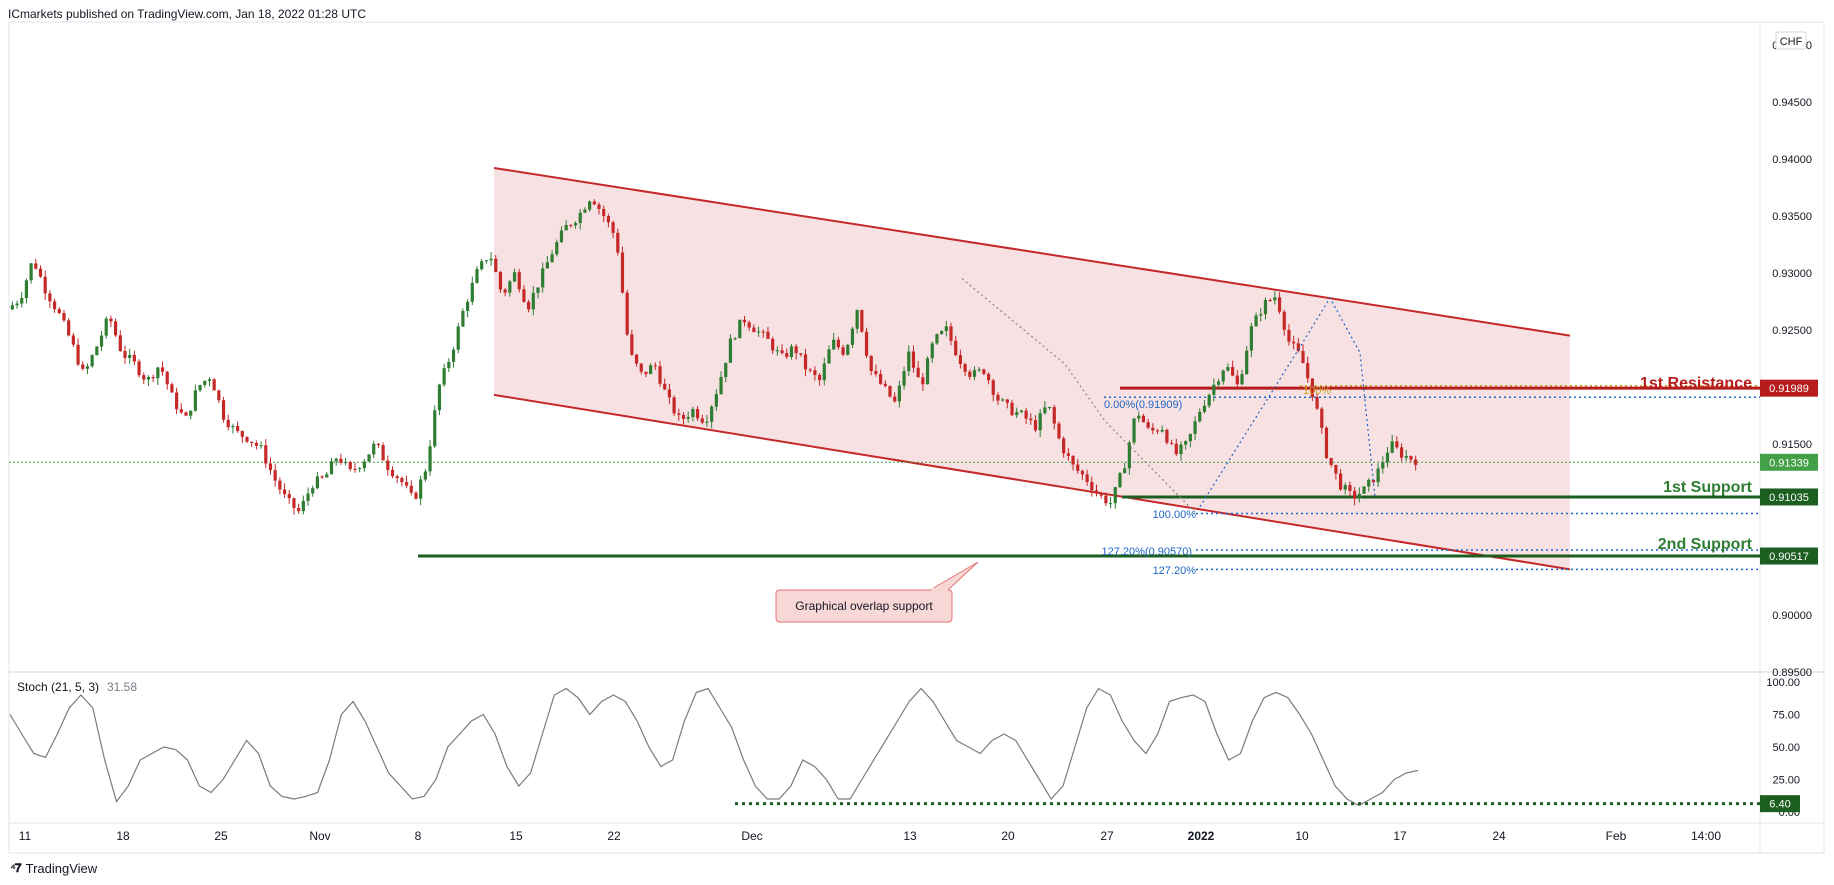 The width and height of the screenshot is (1834, 885). Describe the element at coordinates (1032, 482) in the screenshot. I see `channel-lower-line` at that location.